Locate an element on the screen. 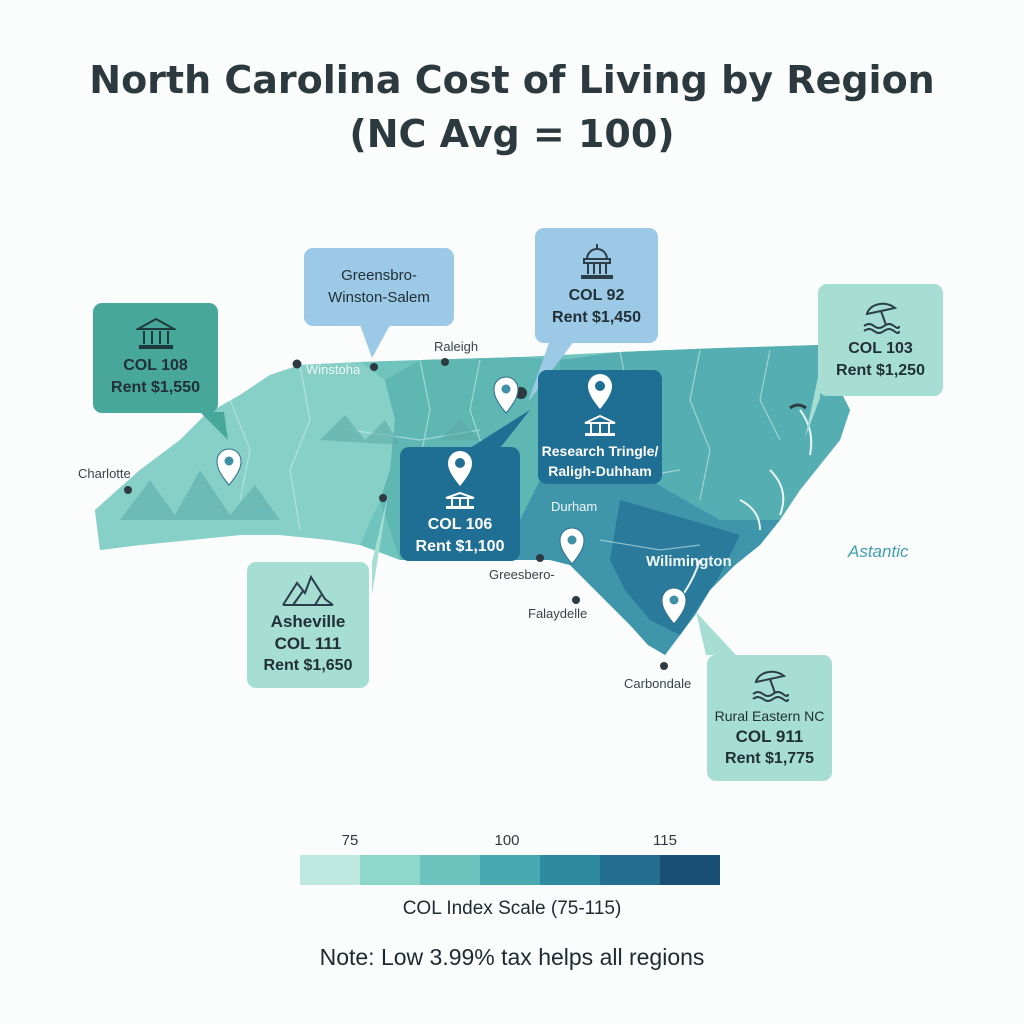 This screenshot has width=1024, height=1024. legend-color-scale is located at coordinates (510, 870).